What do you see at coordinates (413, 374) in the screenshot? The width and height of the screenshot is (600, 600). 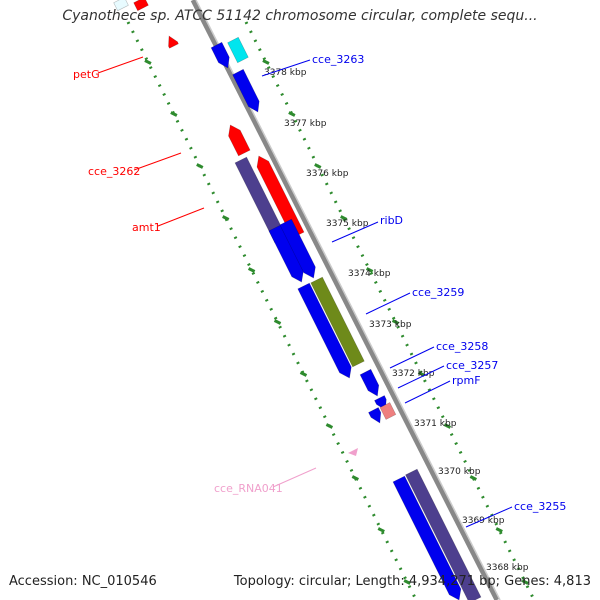 I see `kbp-tick-label: 3372 kbp` at bounding box center [413, 374].